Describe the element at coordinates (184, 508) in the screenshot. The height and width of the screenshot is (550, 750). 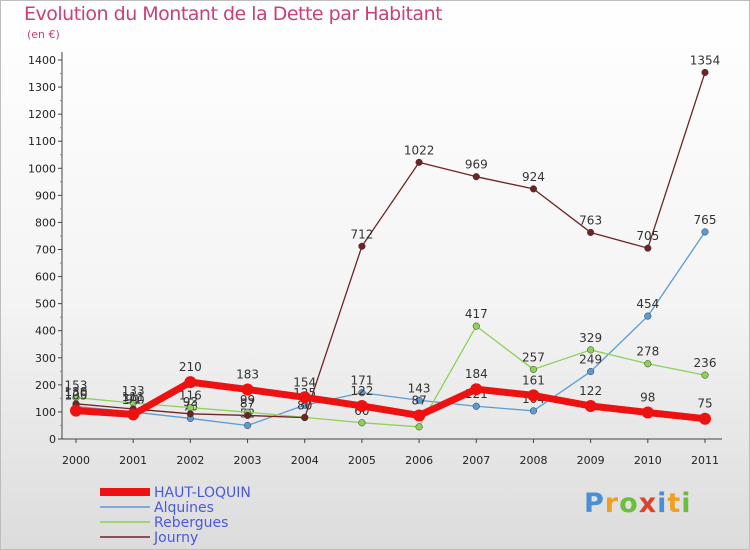
I see `legend-label: Alquines` at that location.